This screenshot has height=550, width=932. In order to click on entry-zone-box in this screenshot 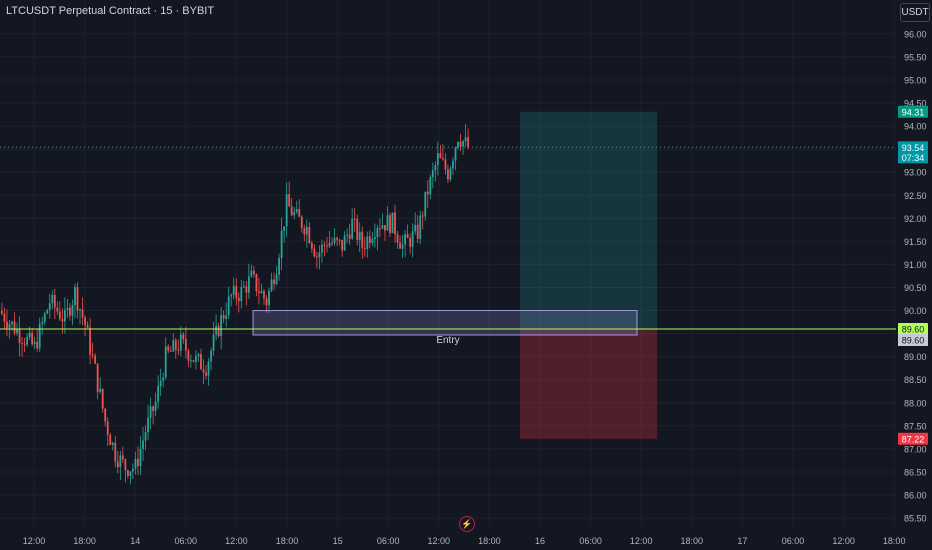, I will do `click(445, 323)`.